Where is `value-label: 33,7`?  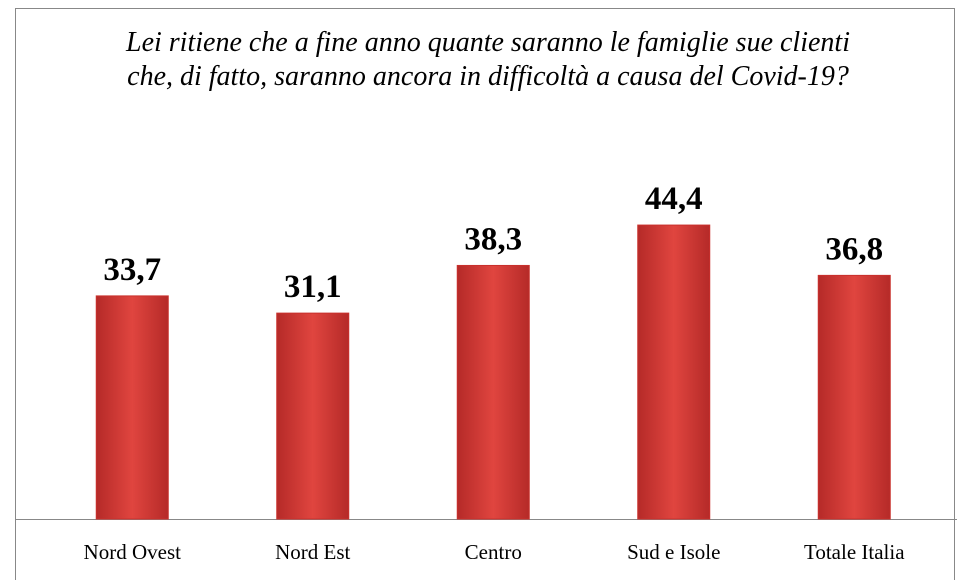
value-label: 33,7 is located at coordinates (132, 270).